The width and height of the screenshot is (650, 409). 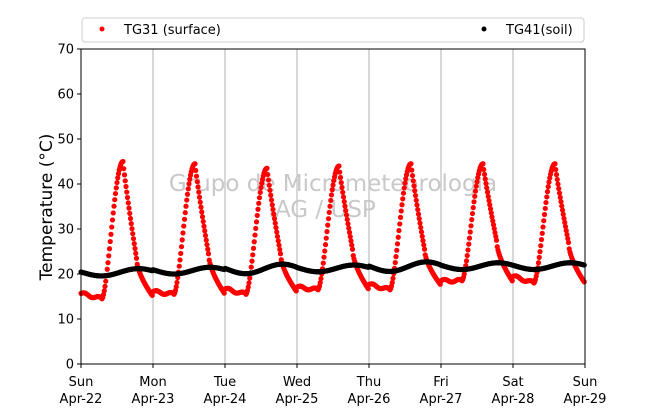 What do you see at coordinates (333, 30) in the screenshot?
I see `legend-frame` at bounding box center [333, 30].